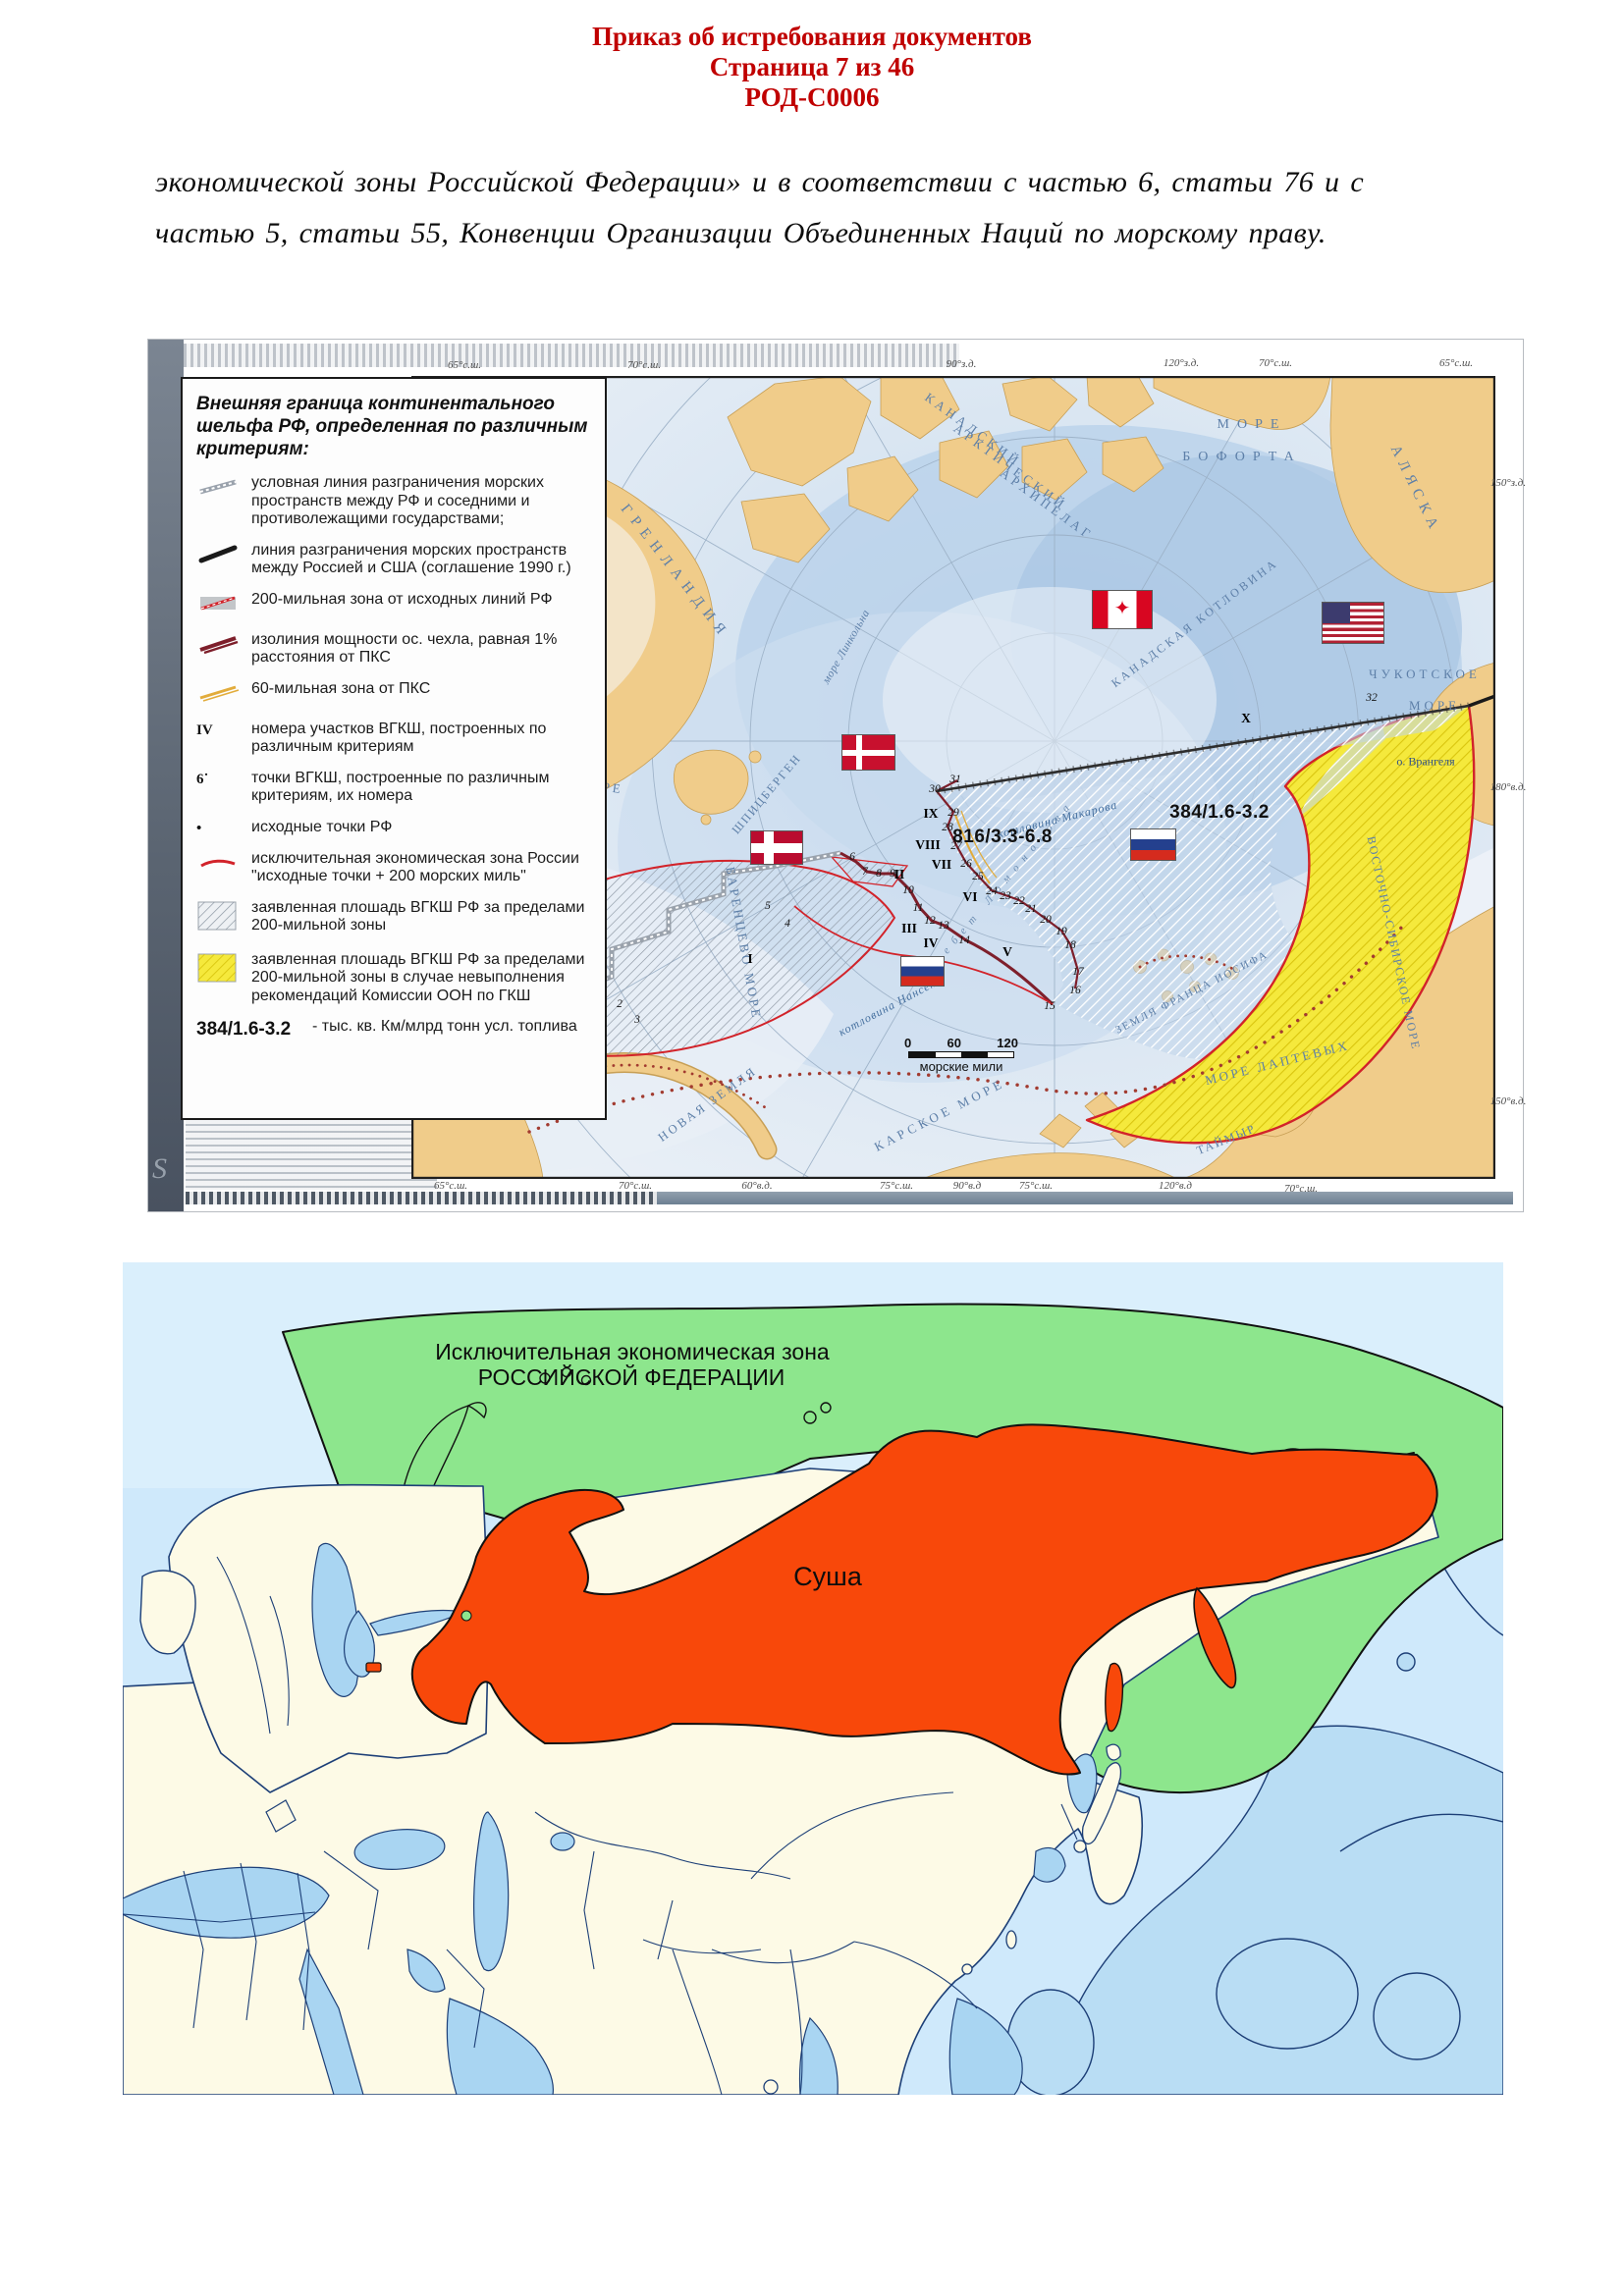  What do you see at coordinates (244, 1030) in the screenshot?
I see `ratio-symbol: 384/1.6-3.2` at bounding box center [244, 1030].